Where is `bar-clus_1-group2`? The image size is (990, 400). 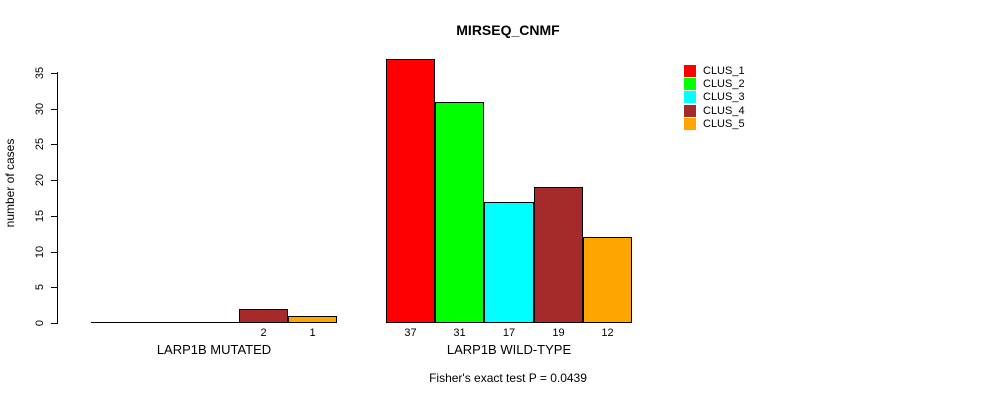
bar-clus_1-group2 is located at coordinates (410, 191).